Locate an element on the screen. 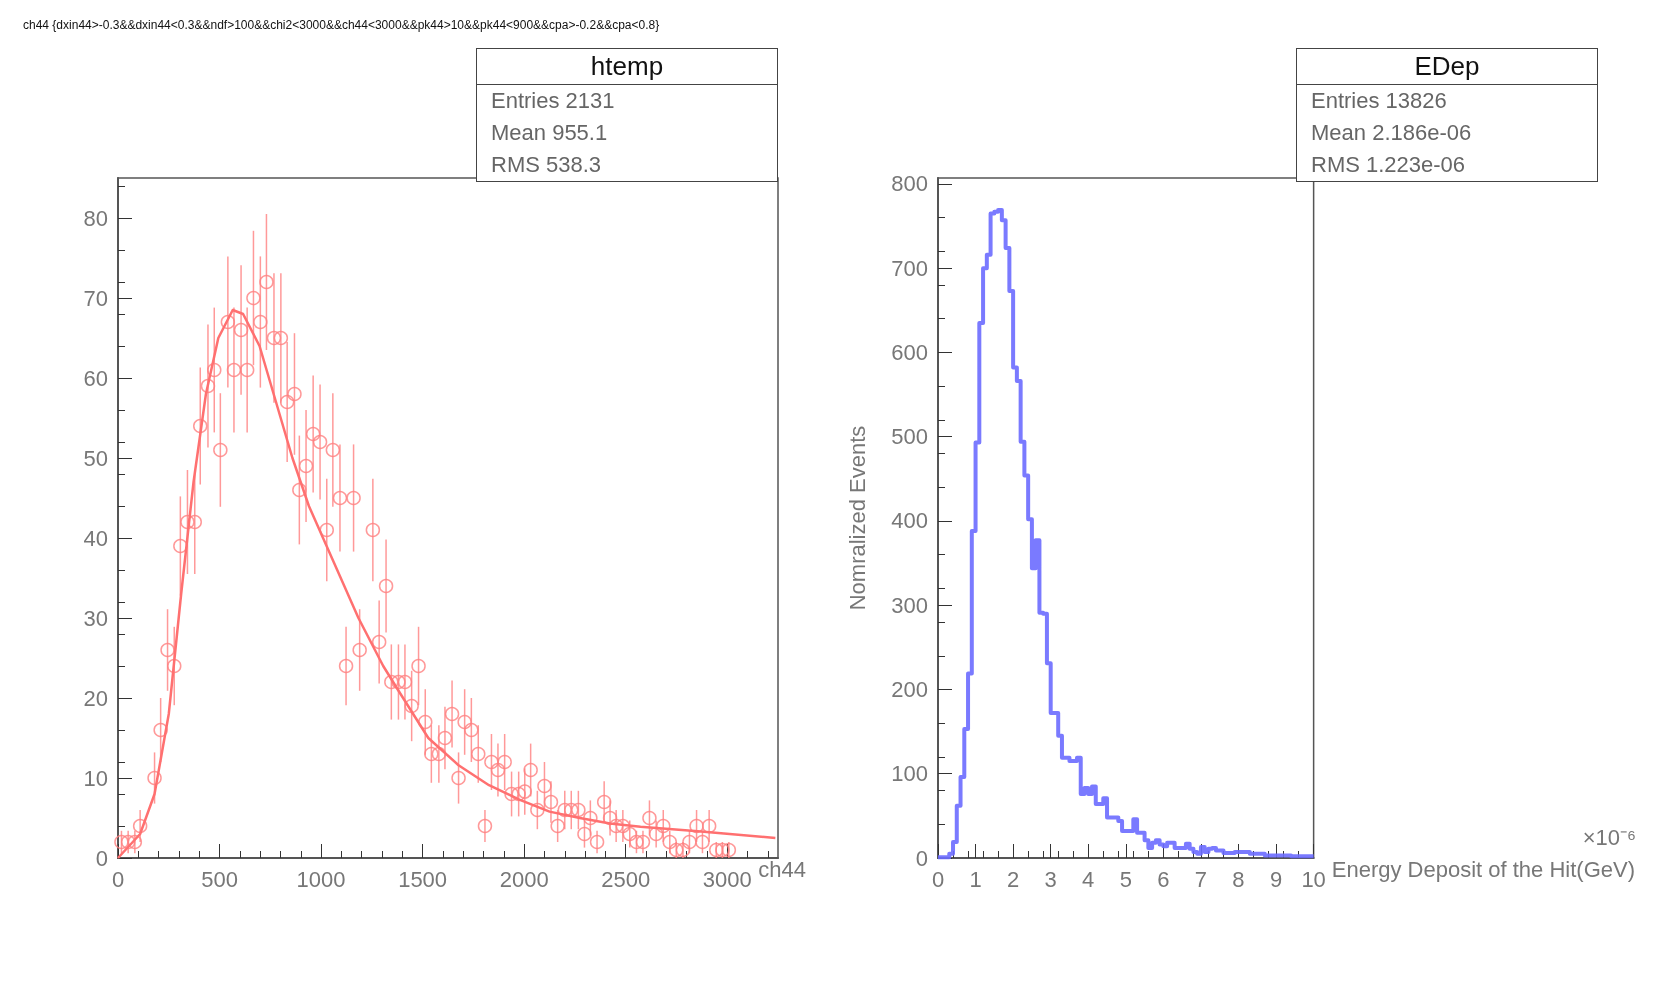 The image size is (1667, 990). x-tick-label: 9 is located at coordinates (1276, 879).